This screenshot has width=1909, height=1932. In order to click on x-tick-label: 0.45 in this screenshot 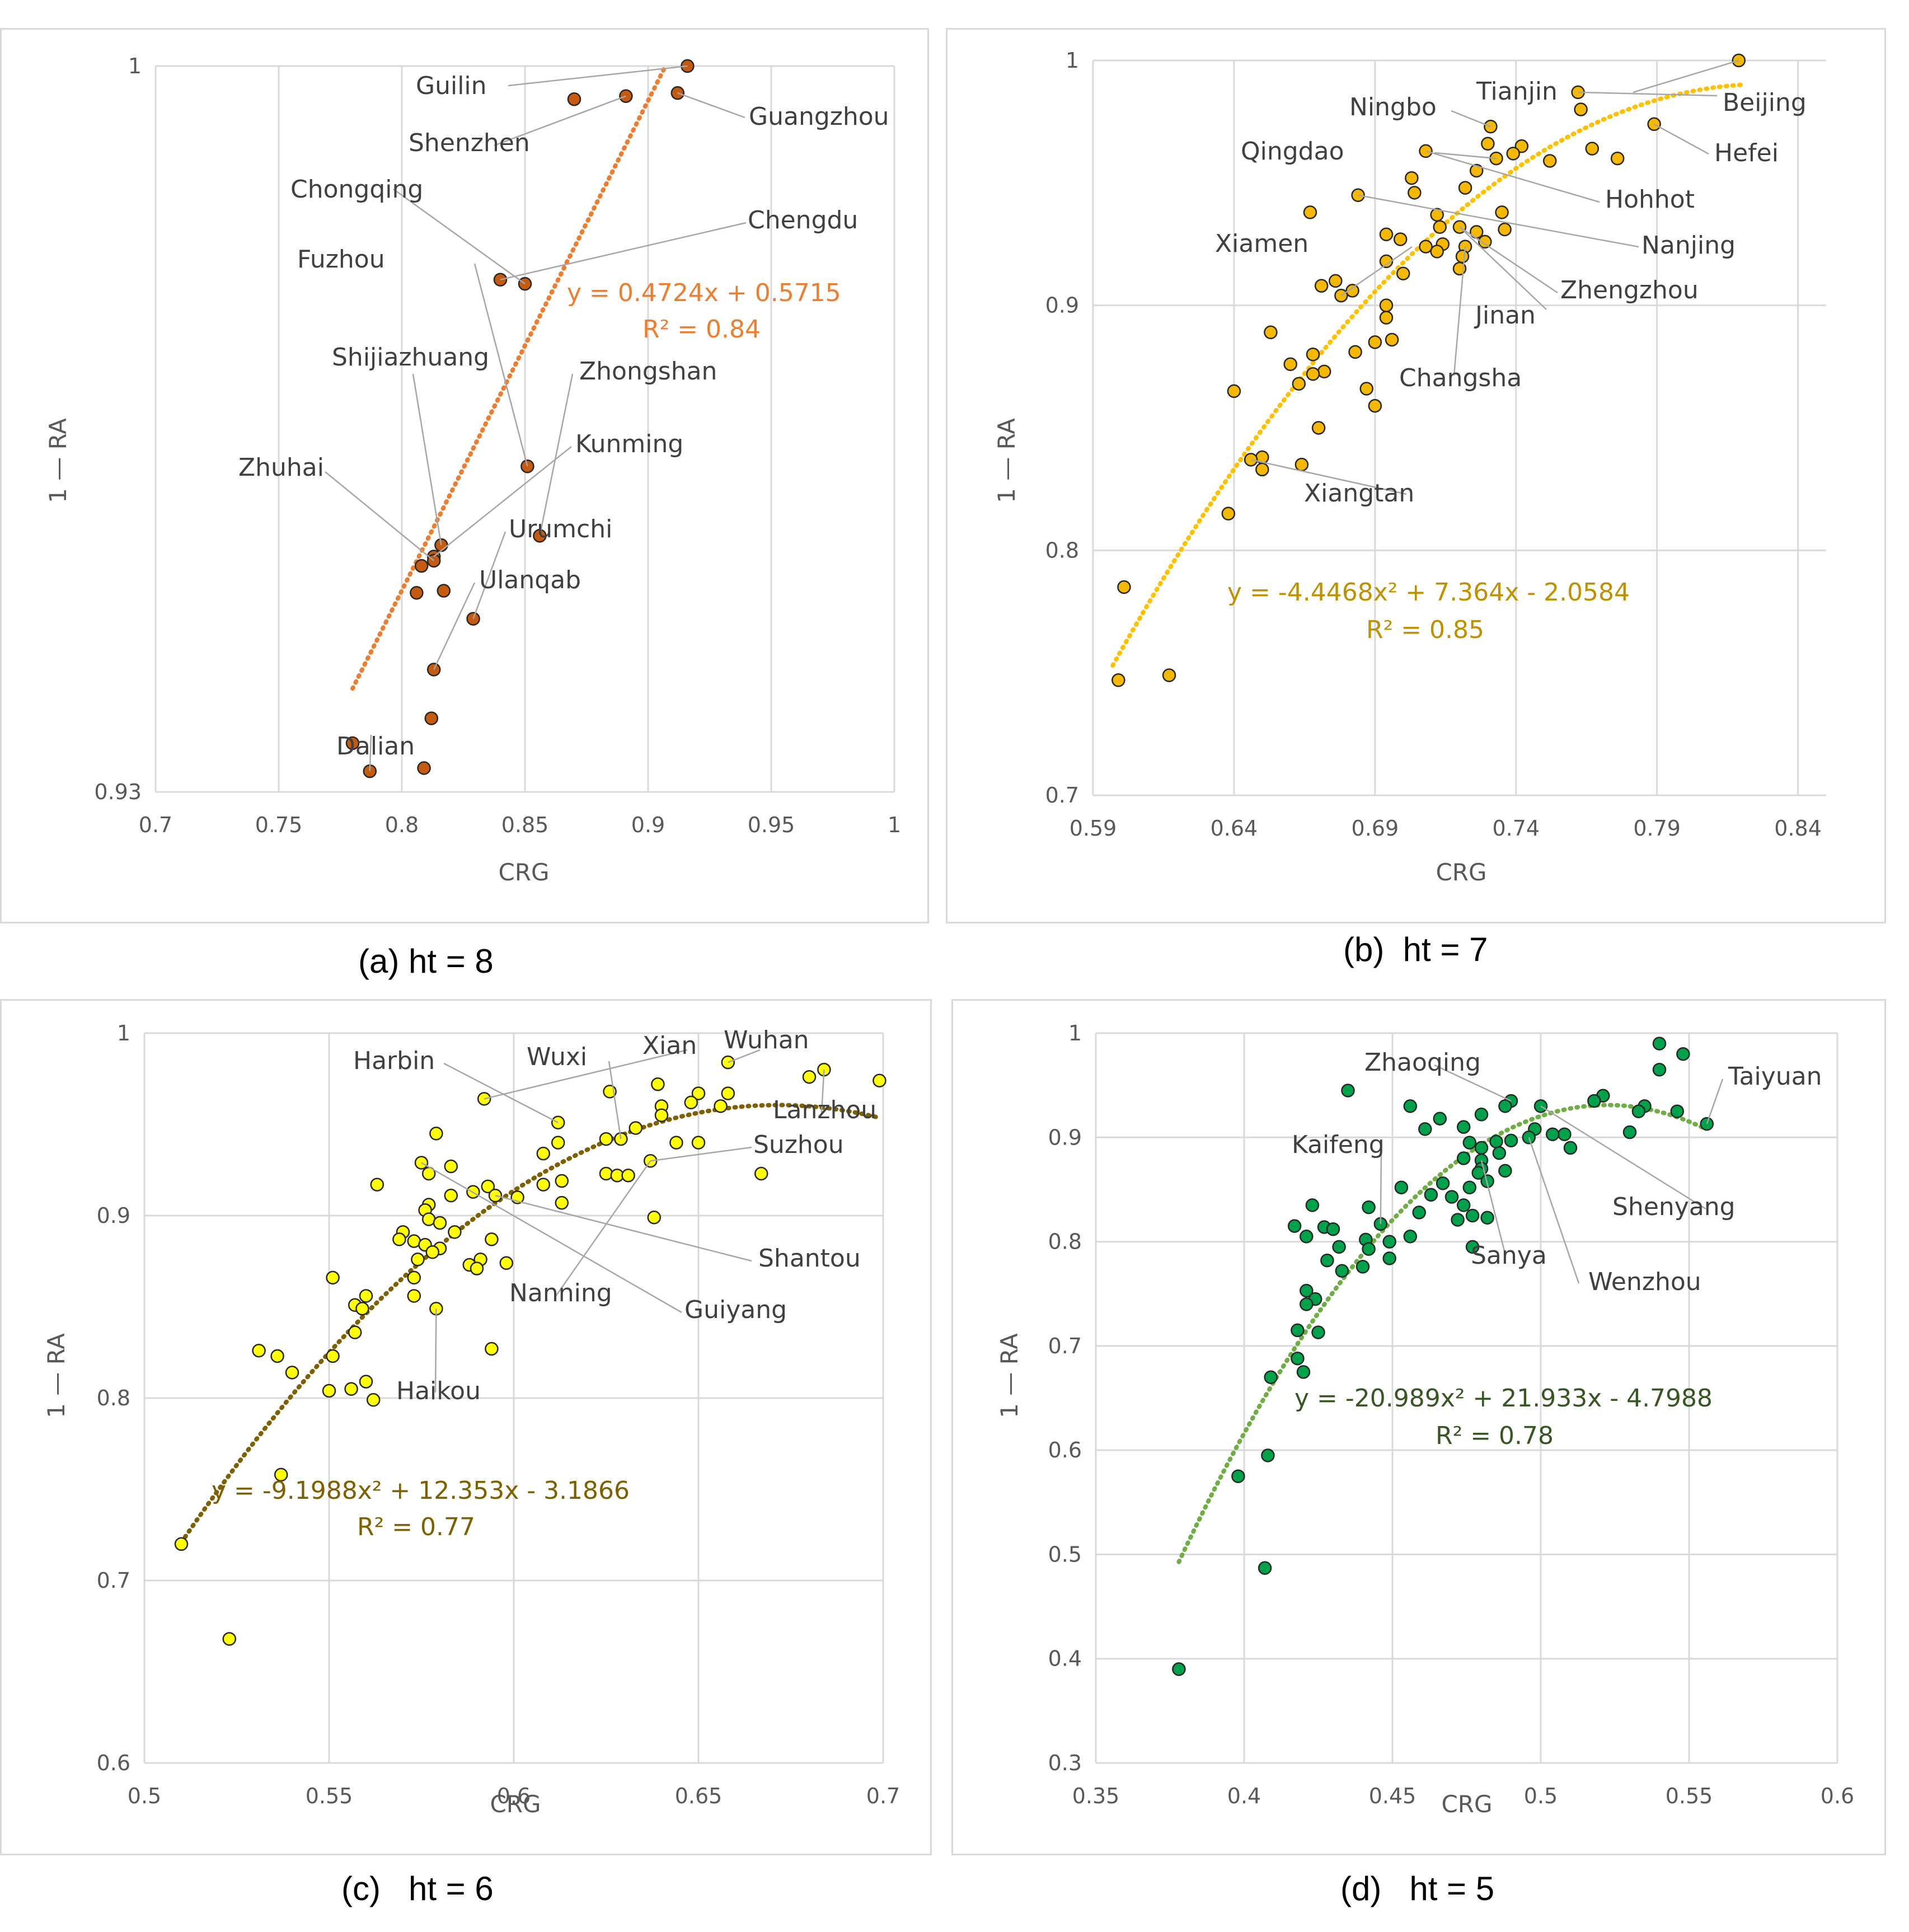, I will do `click(1393, 1796)`.